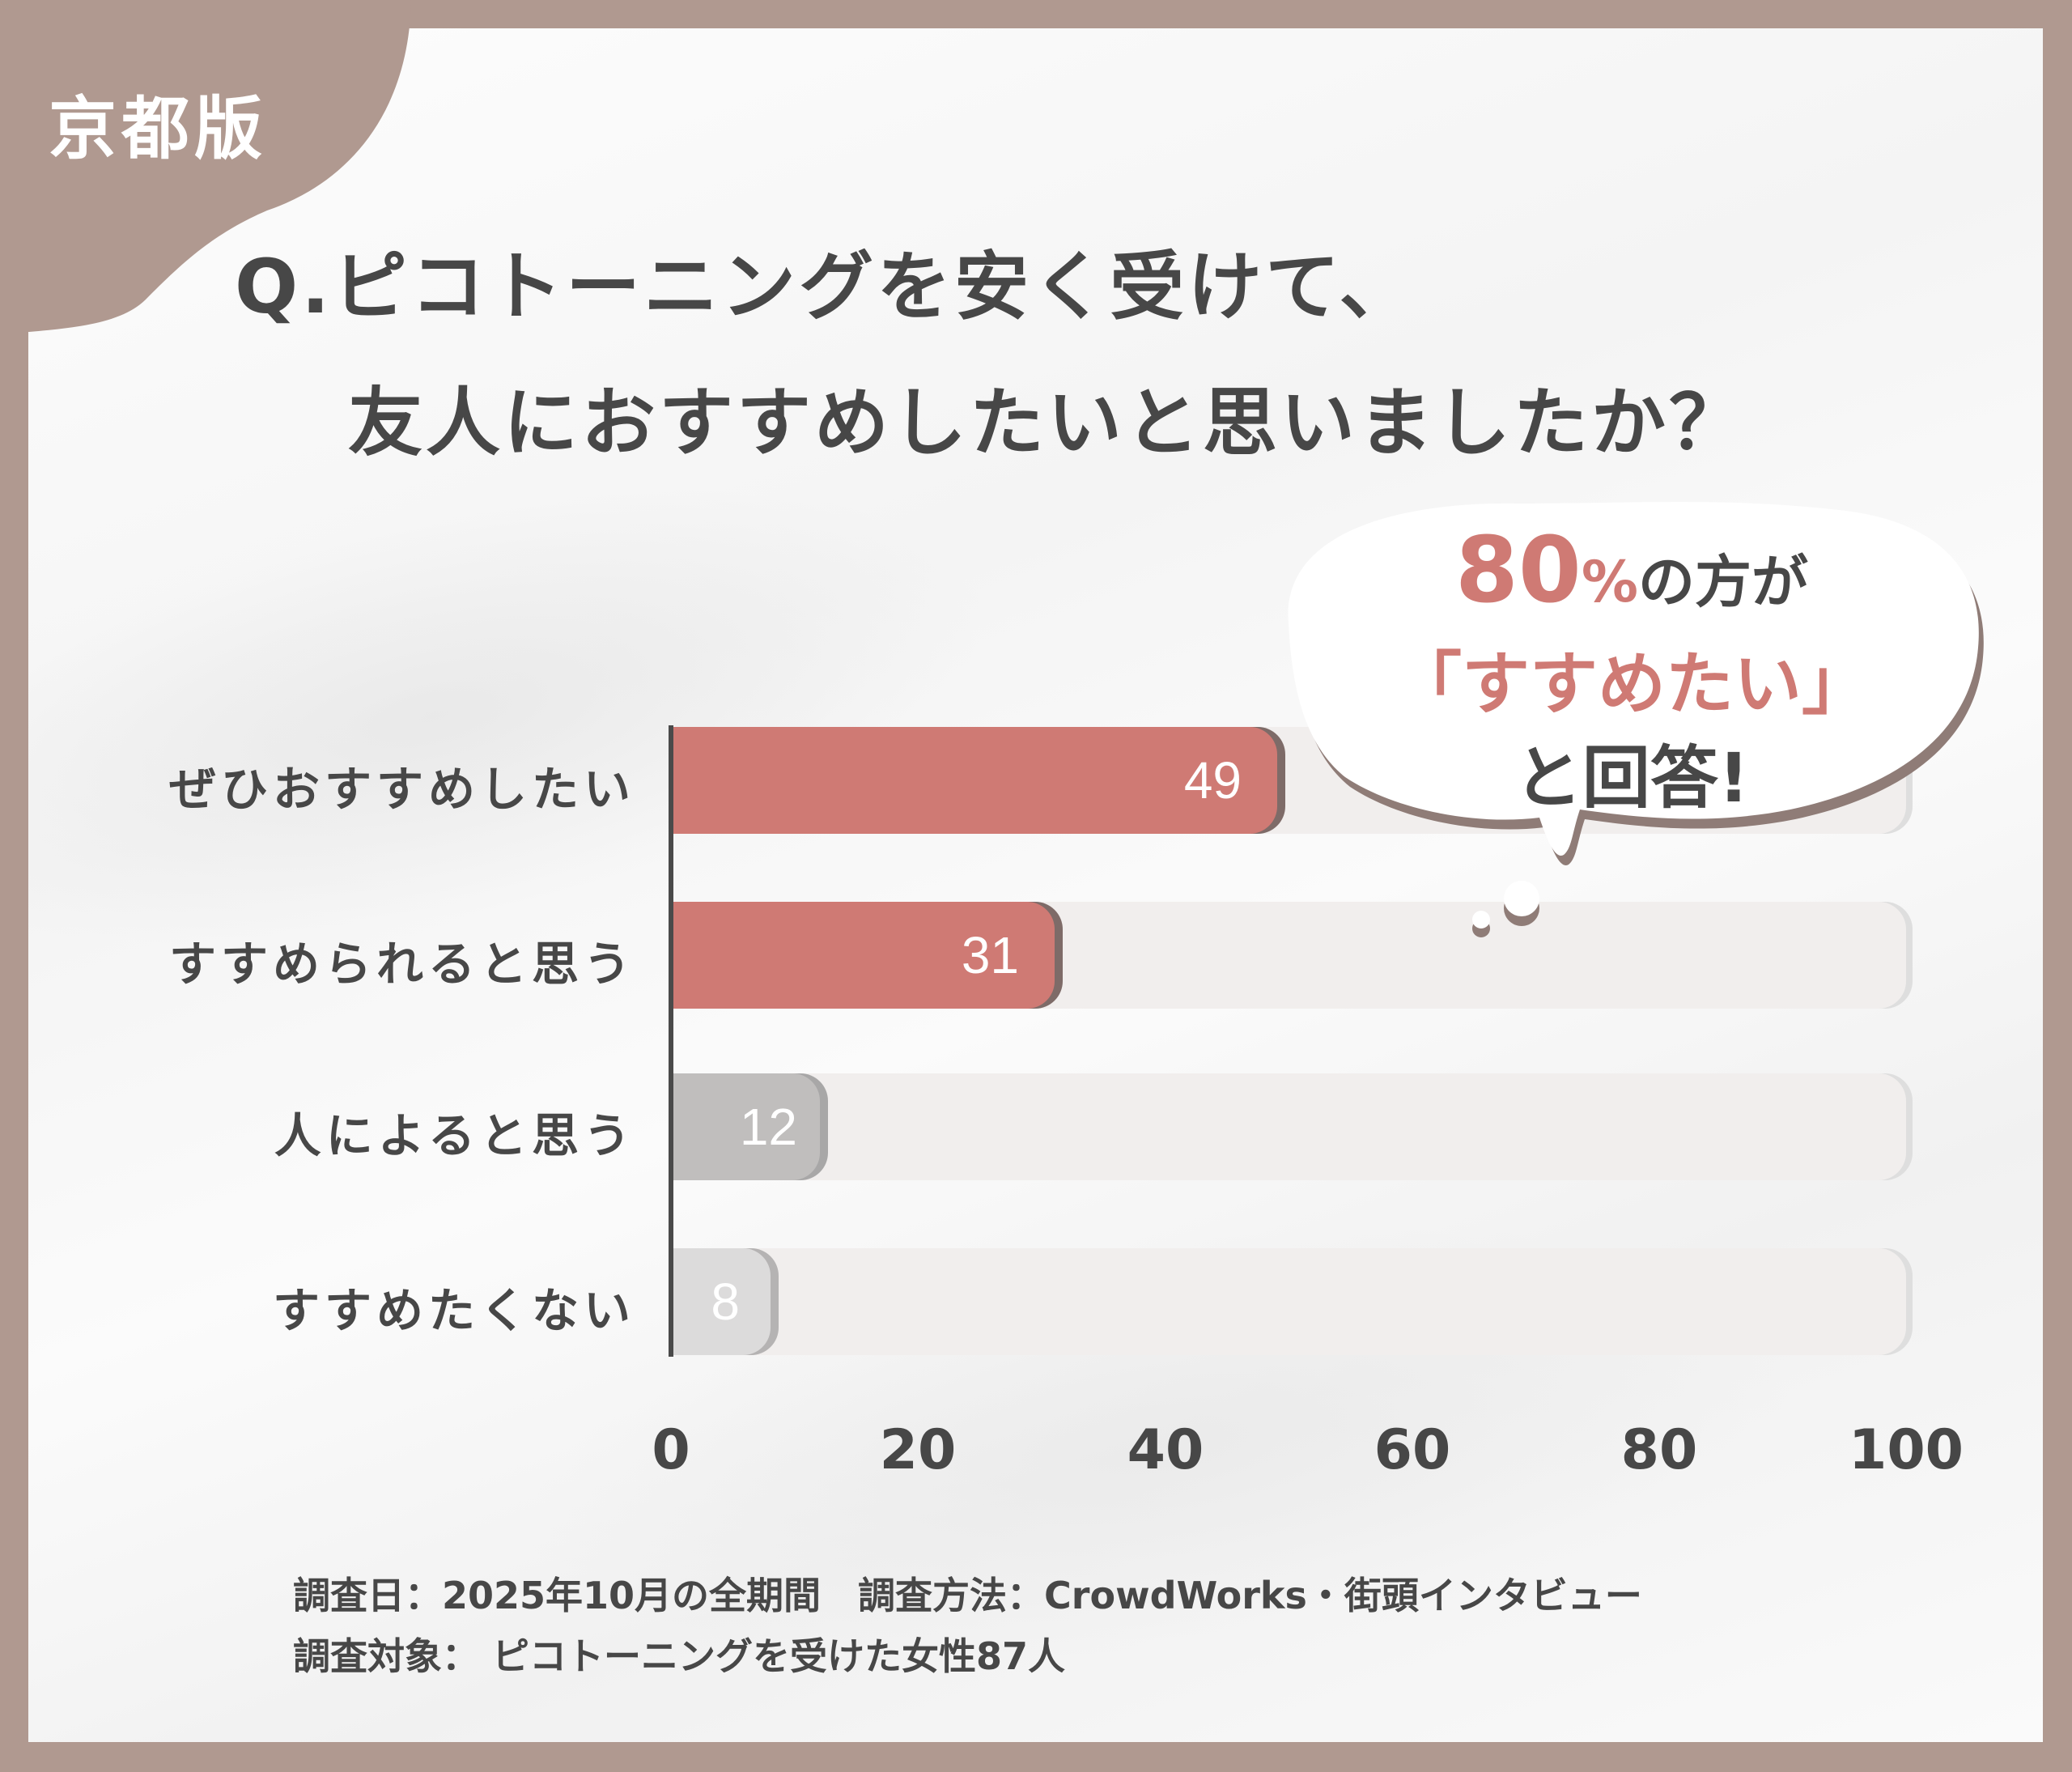 The width and height of the screenshot is (2072, 1772). What do you see at coordinates (401, 790) in the screenshot?
I see `category-label: ぜひおすすめしたい` at bounding box center [401, 790].